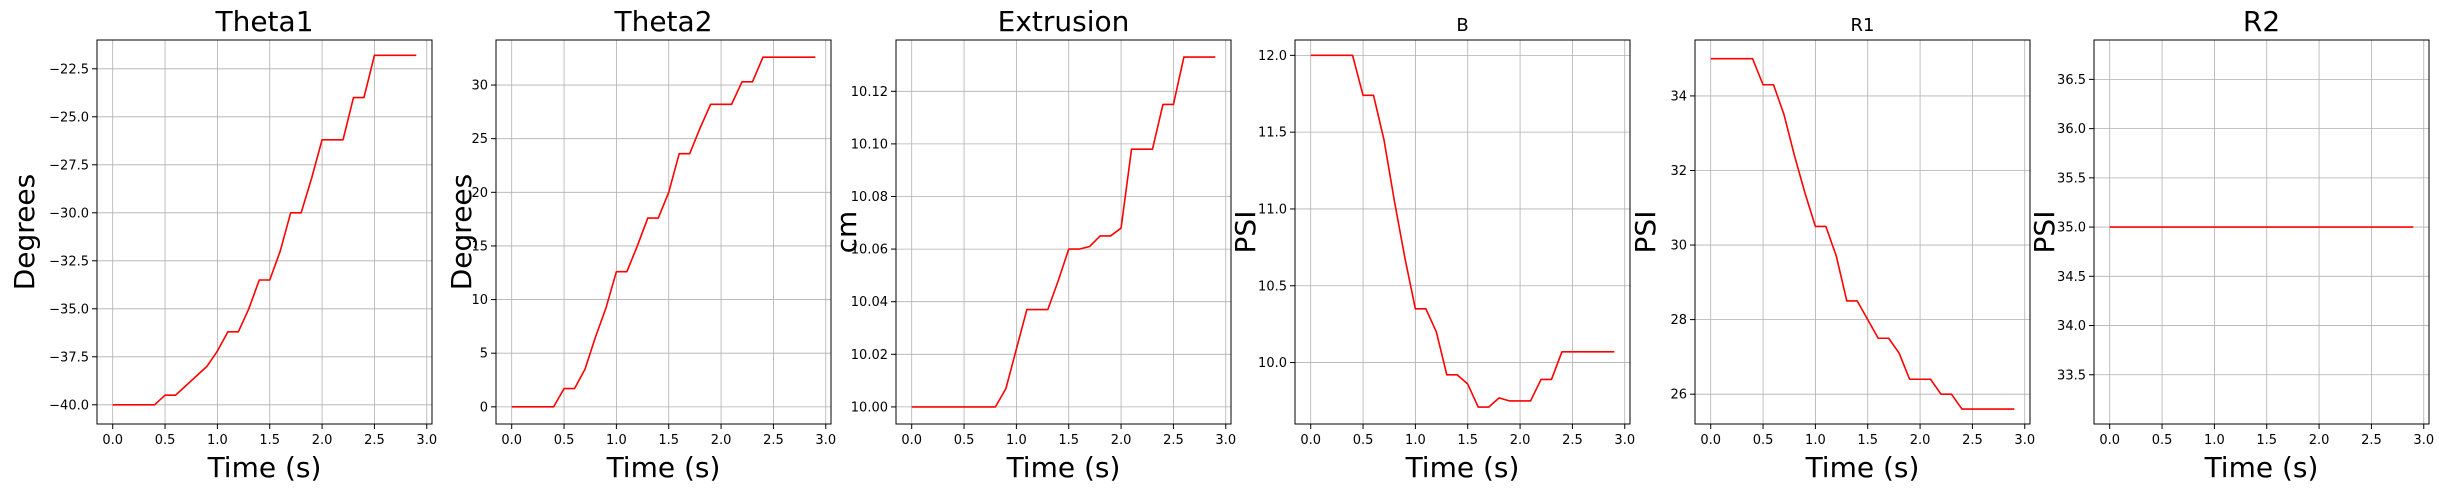 This screenshot has height=492, width=2439. I want to click on y-tick-label: 10.12, so click(869, 92).